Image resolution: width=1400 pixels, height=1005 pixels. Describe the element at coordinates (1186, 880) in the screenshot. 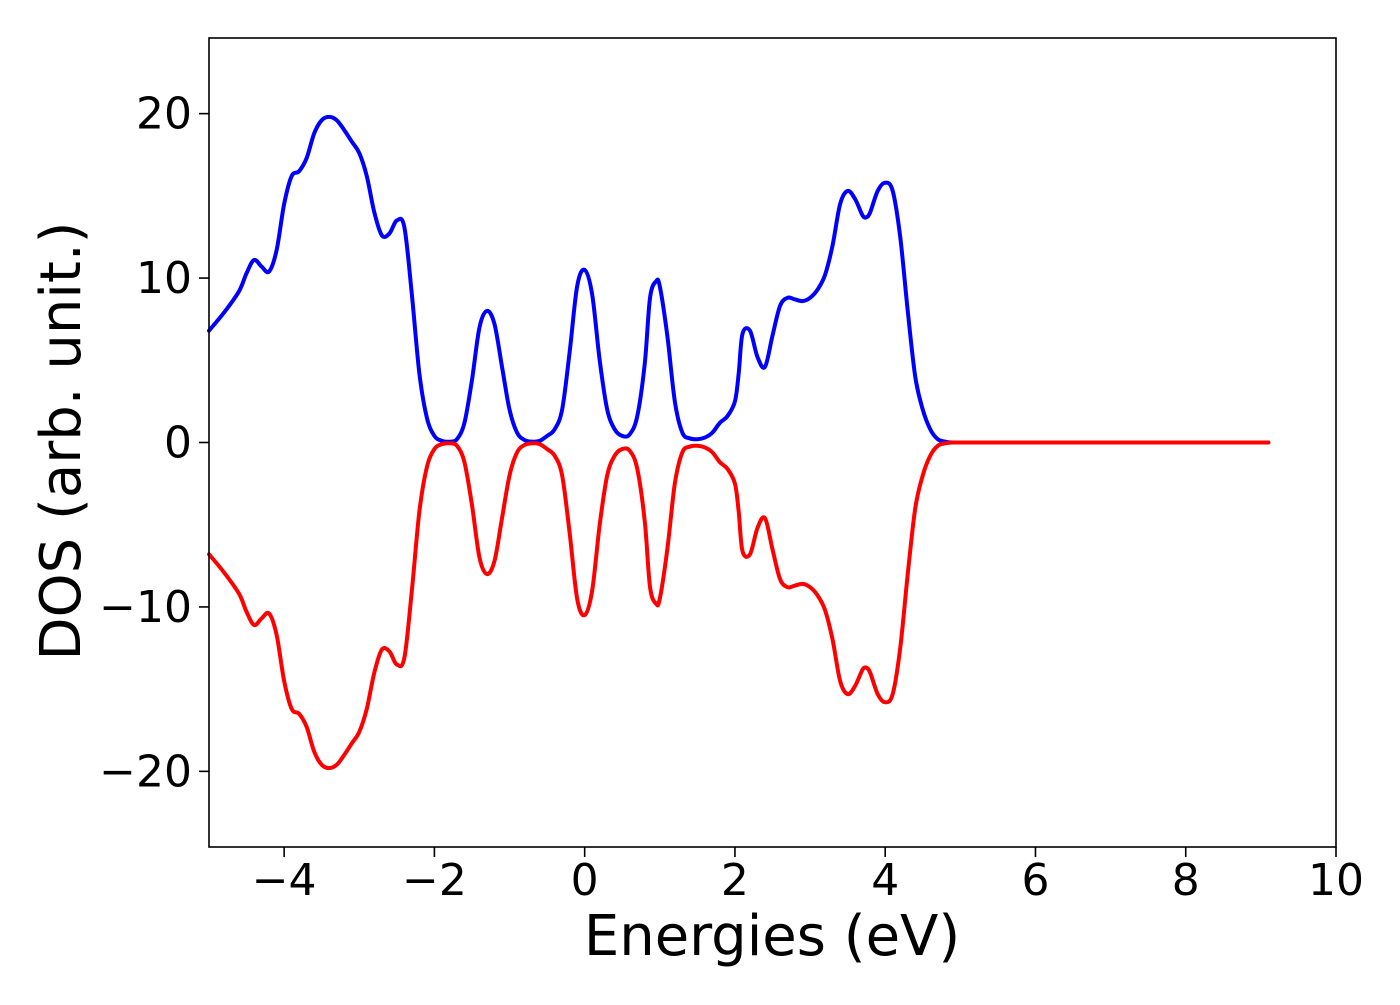

I see `x-tick-label: 8` at that location.